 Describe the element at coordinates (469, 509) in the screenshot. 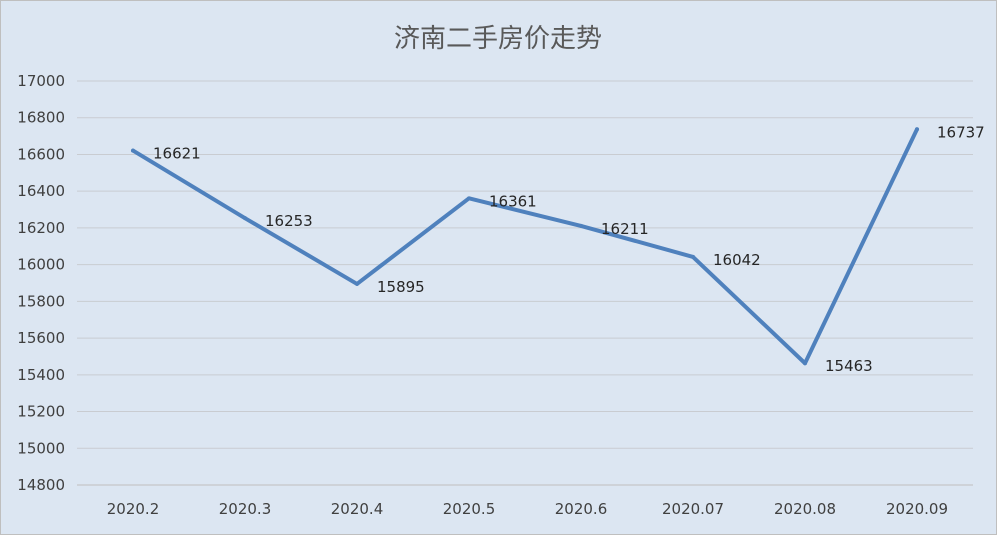

I see `x-tick-label: 2020.5` at that location.